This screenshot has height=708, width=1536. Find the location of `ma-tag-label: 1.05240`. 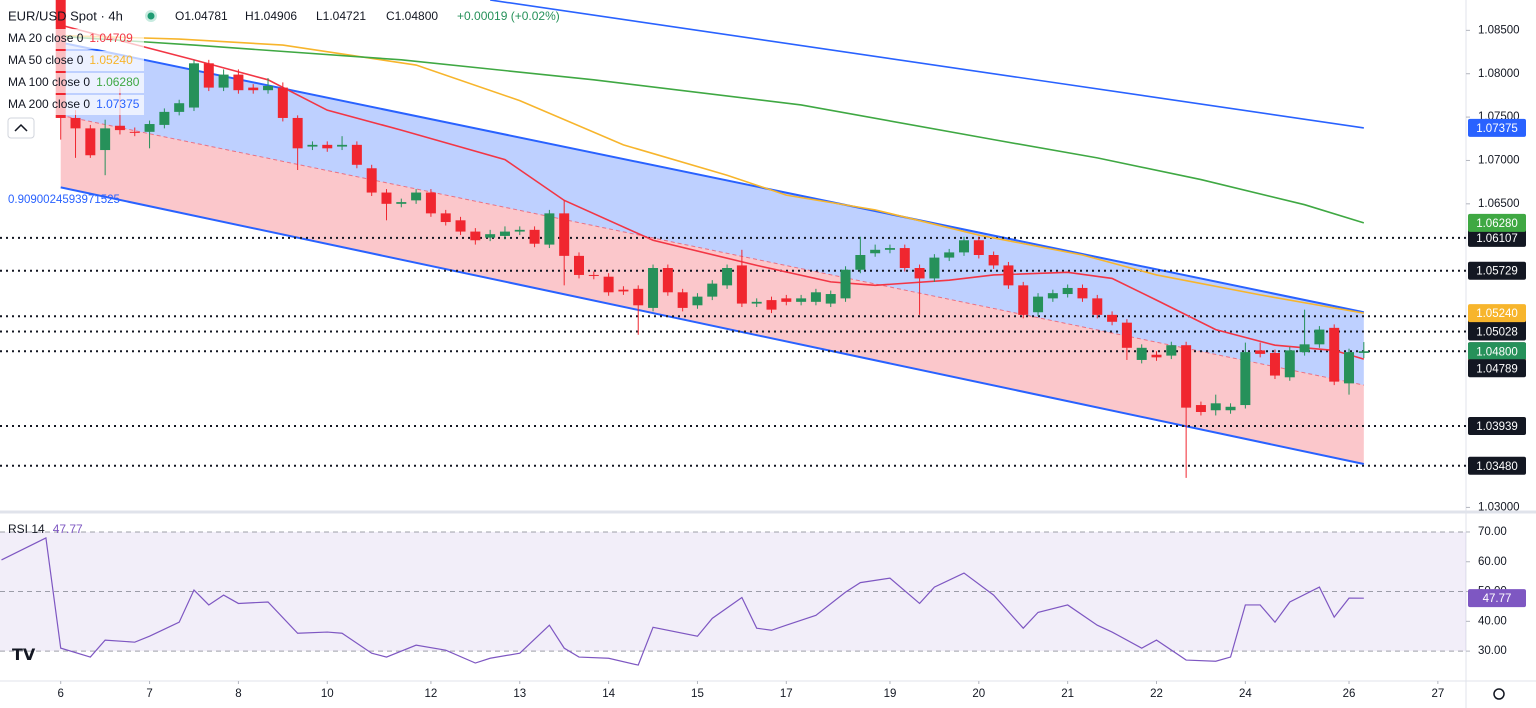

ma-tag-label: 1.05240 is located at coordinates (1497, 314).